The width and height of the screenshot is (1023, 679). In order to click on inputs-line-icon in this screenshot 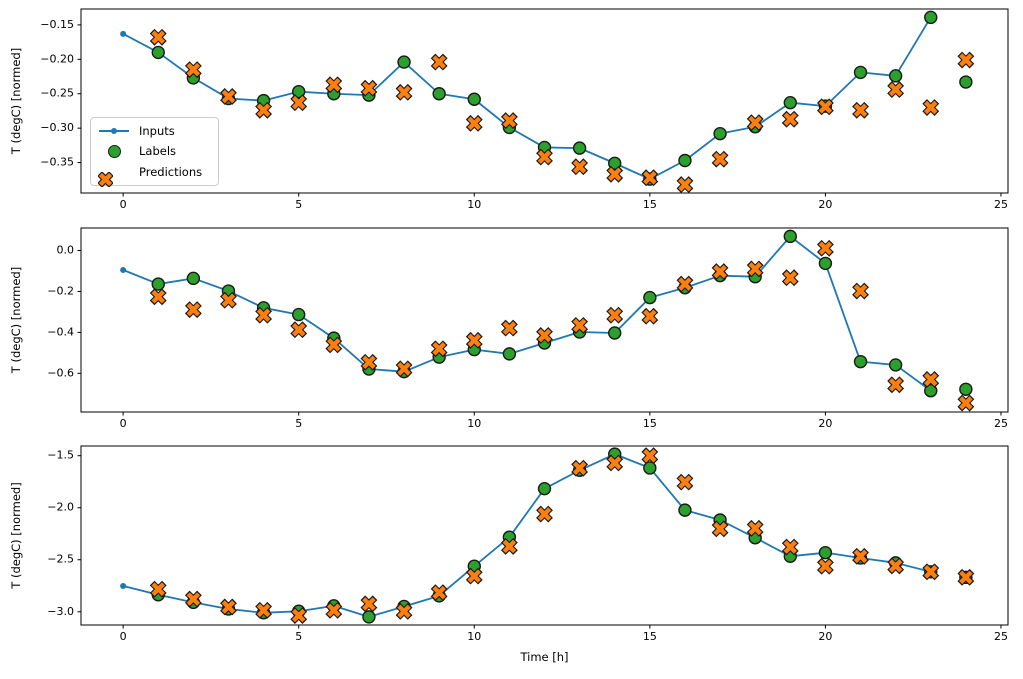, I will do `click(114, 131)`.